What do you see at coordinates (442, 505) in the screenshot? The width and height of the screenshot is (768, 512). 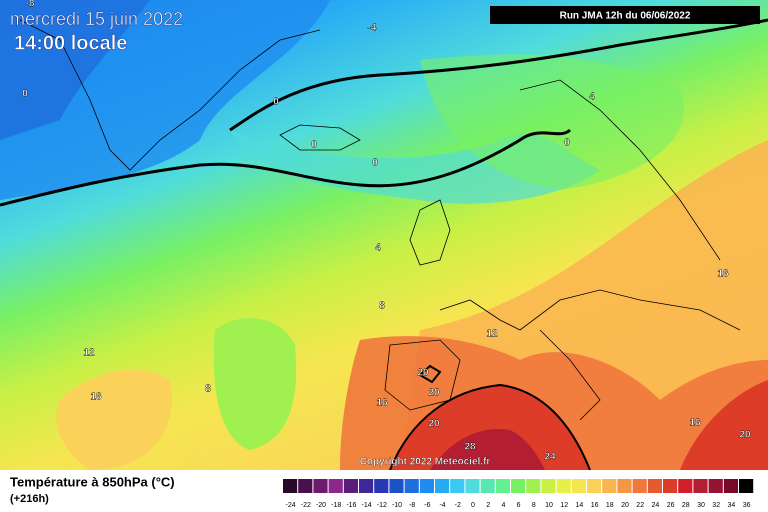 I see `scale-label: -4` at bounding box center [442, 505].